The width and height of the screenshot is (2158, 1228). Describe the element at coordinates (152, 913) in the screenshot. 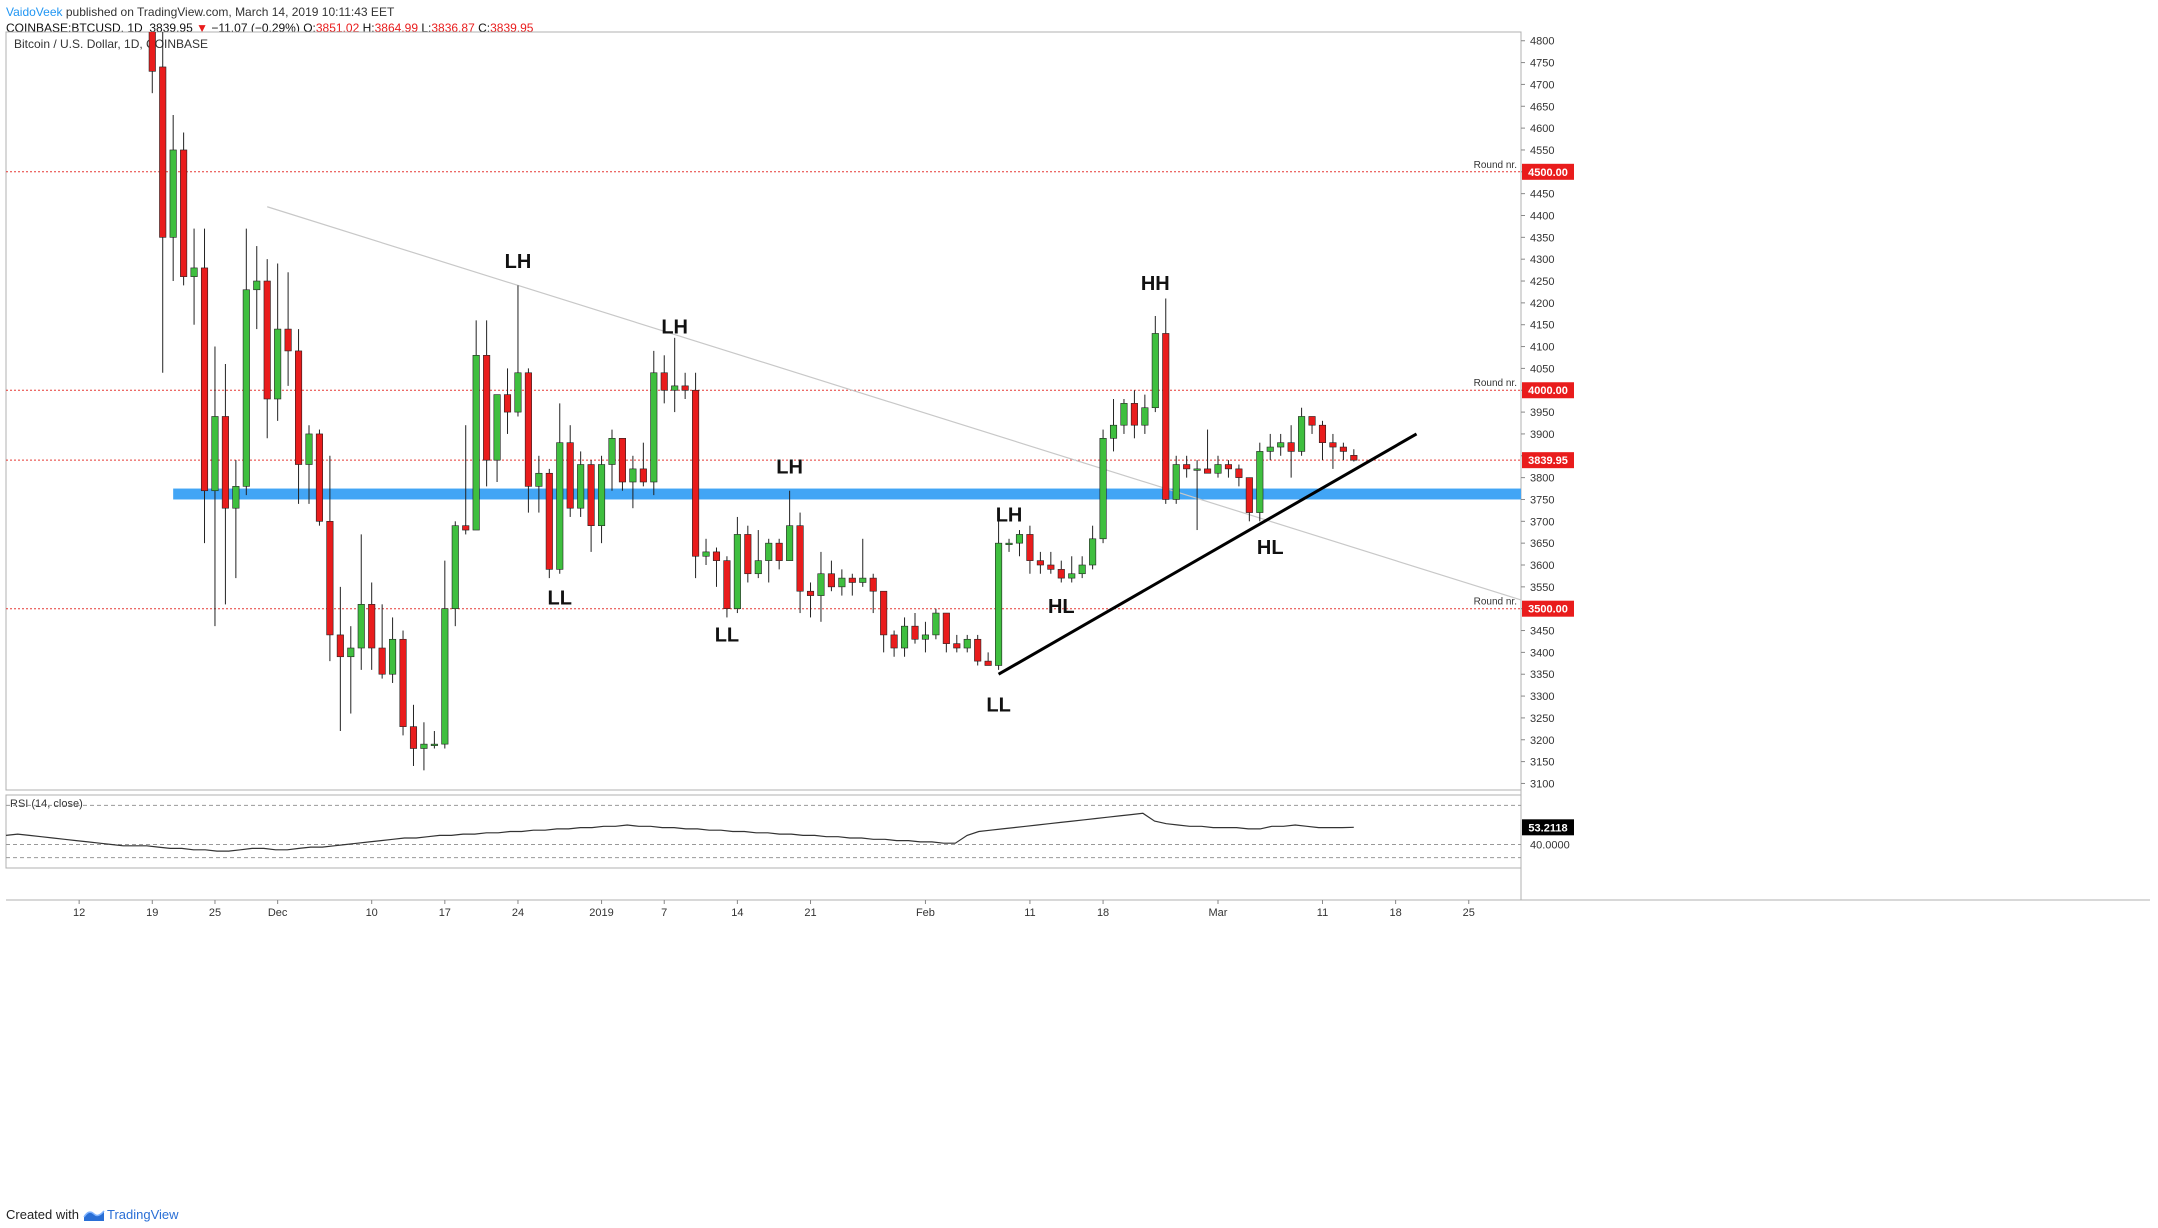

I see `x-tick-label: 19` at that location.